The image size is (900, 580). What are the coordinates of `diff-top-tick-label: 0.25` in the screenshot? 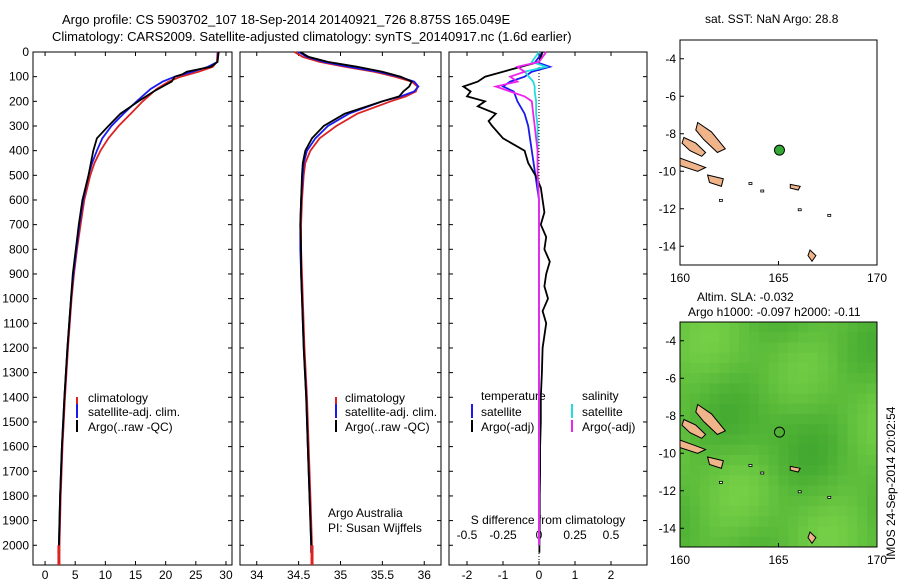 It's located at (575, 535).